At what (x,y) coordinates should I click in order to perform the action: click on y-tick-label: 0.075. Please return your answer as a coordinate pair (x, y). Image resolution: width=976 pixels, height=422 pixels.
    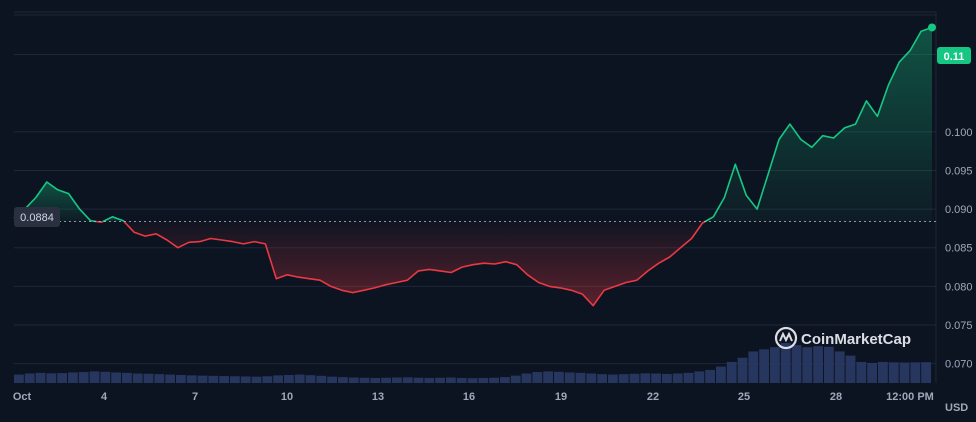
    Looking at the image, I should click on (959, 326).